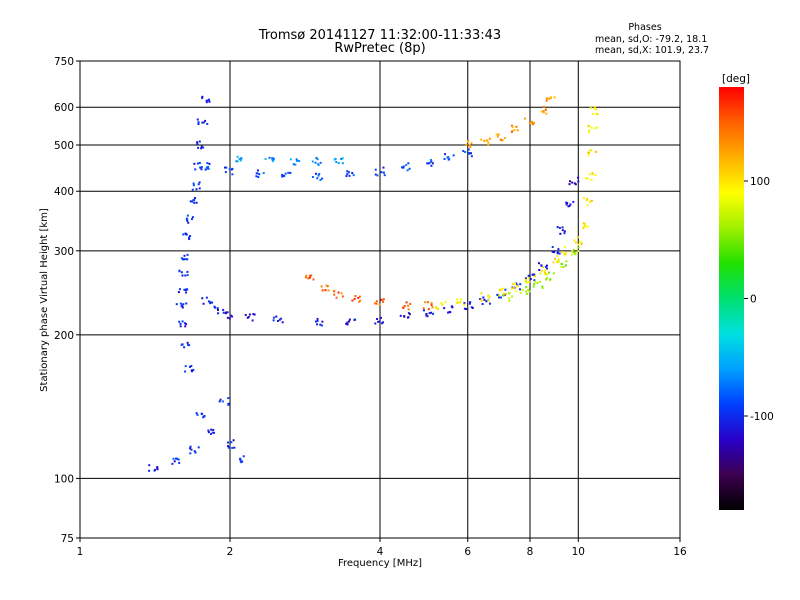 The height and width of the screenshot is (600, 800). I want to click on x-tick-label: 2, so click(230, 552).